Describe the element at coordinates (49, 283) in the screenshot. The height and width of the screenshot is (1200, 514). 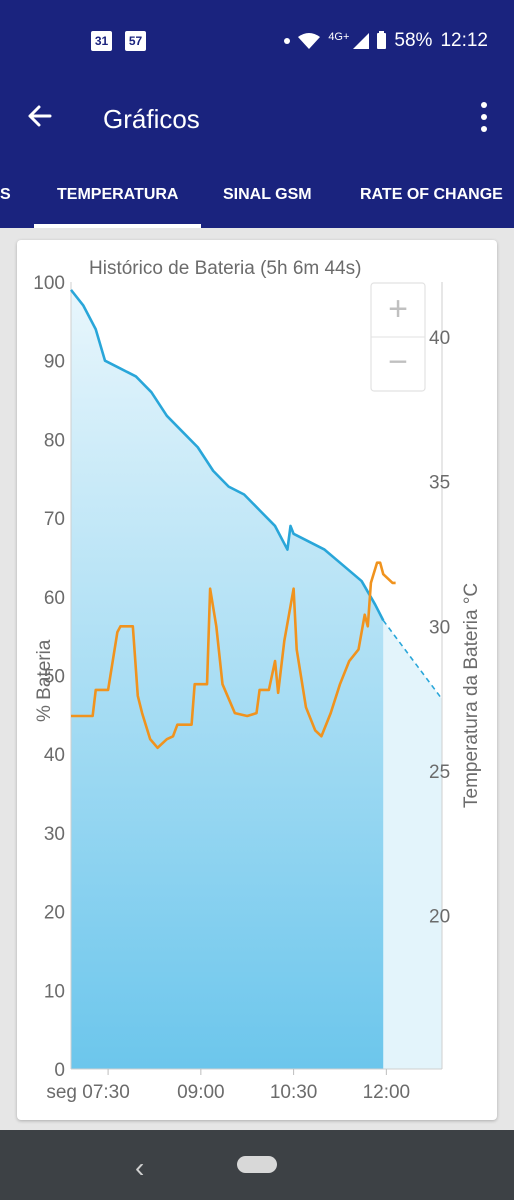
I see `y-tick-label: 100` at that location.